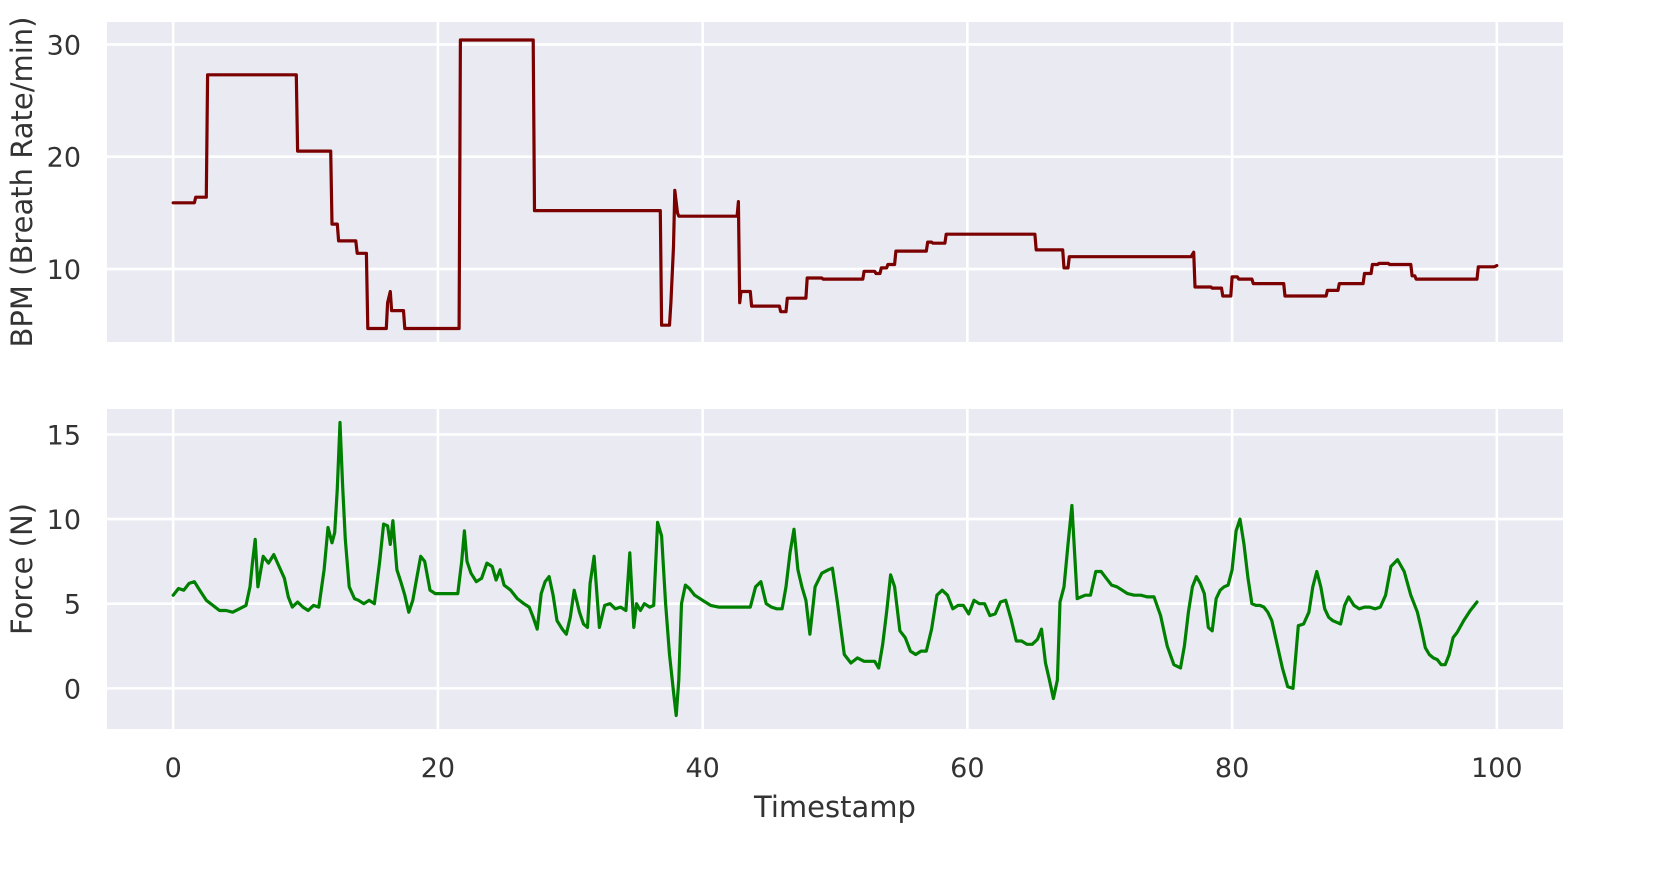 This screenshot has height=878, width=1664. Describe the element at coordinates (64, 562) in the screenshot. I see `force-y-tick-labels: 0 5 10 15` at that location.